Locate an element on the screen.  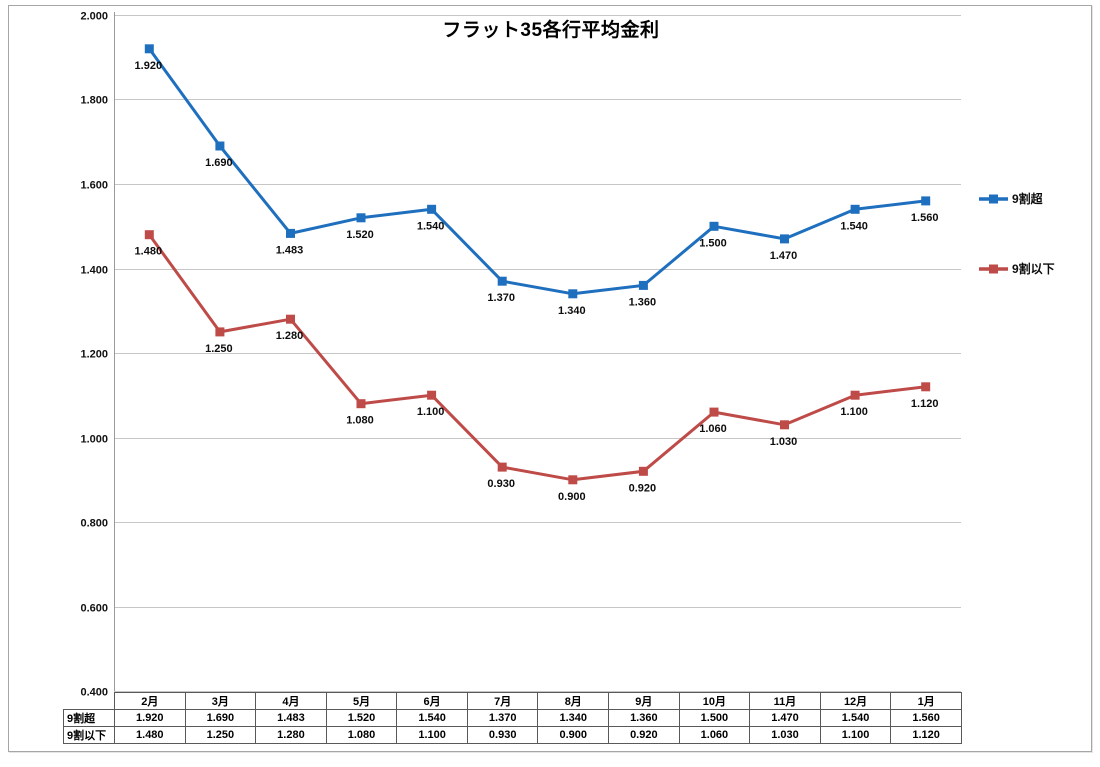
table-cell: 0.920 is located at coordinates (644, 735).